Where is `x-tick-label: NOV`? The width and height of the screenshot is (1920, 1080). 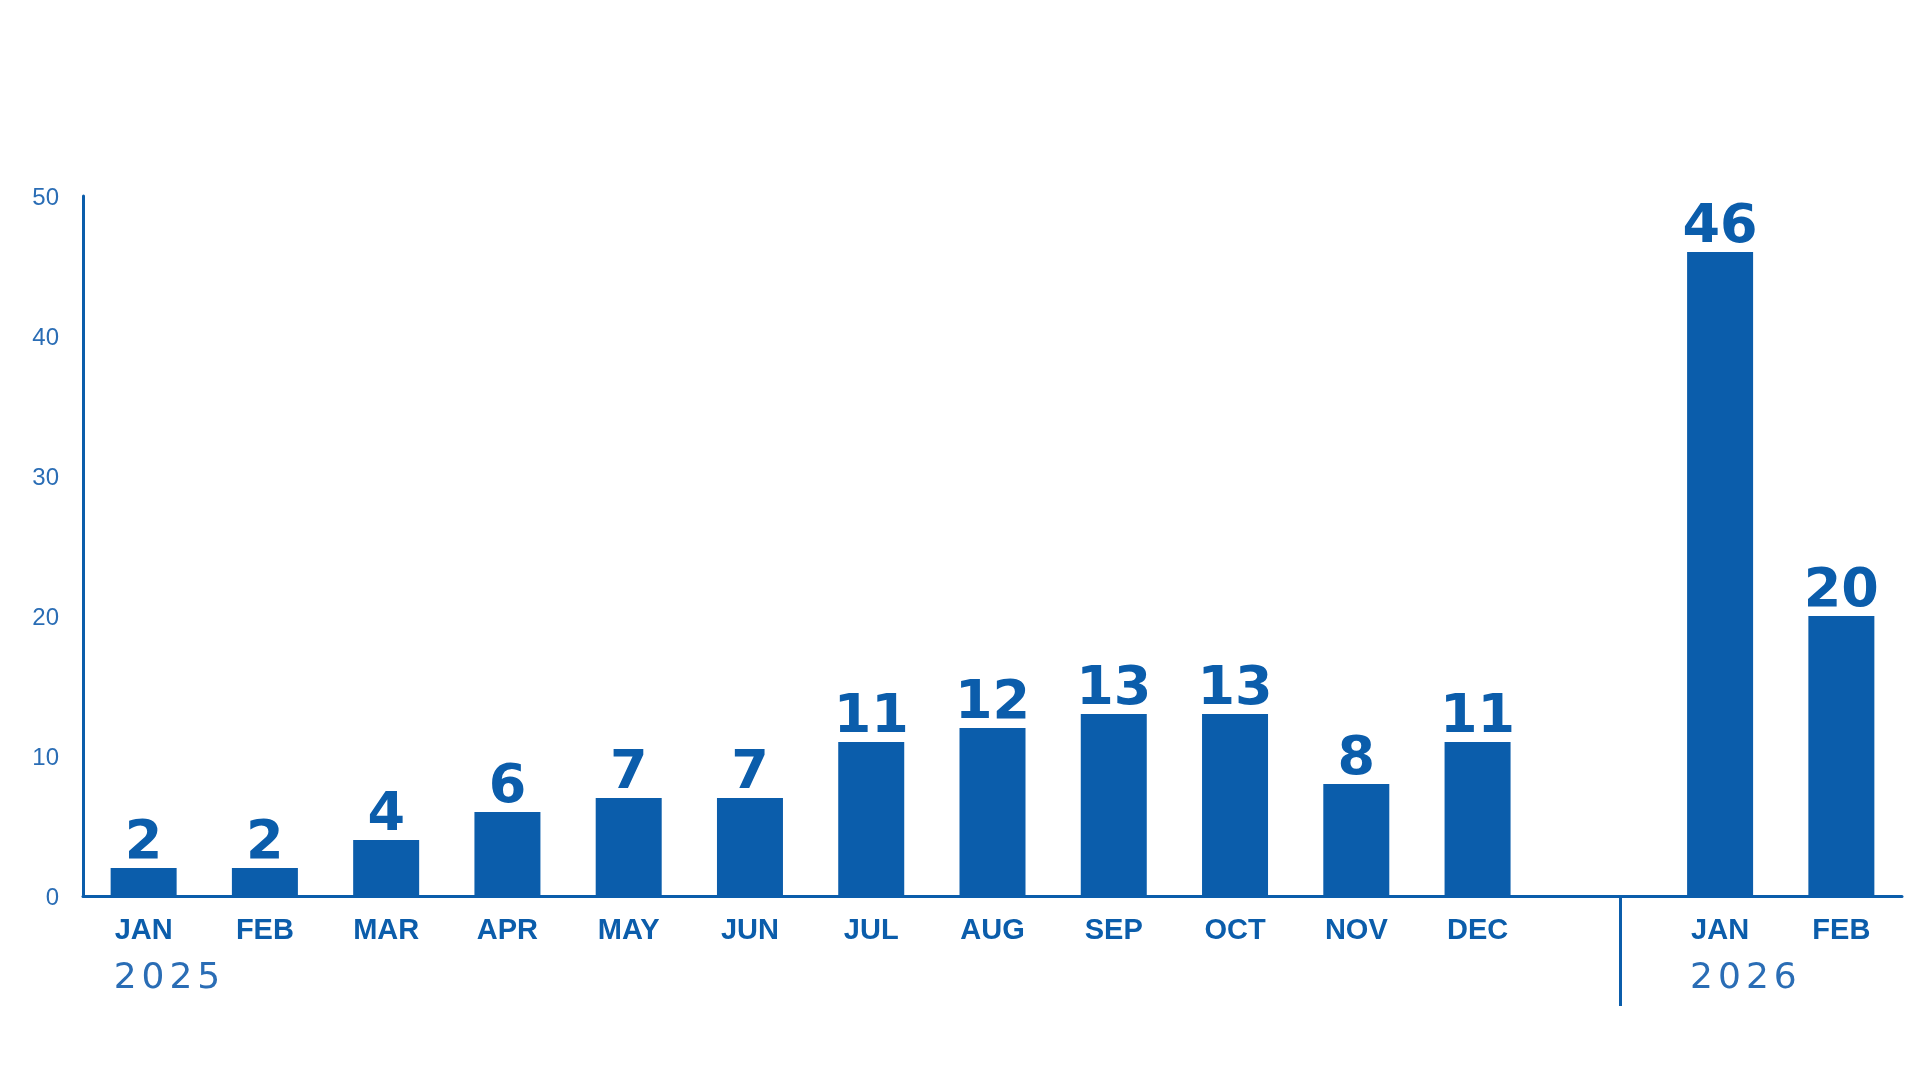 x-tick-label: NOV is located at coordinates (1356, 928).